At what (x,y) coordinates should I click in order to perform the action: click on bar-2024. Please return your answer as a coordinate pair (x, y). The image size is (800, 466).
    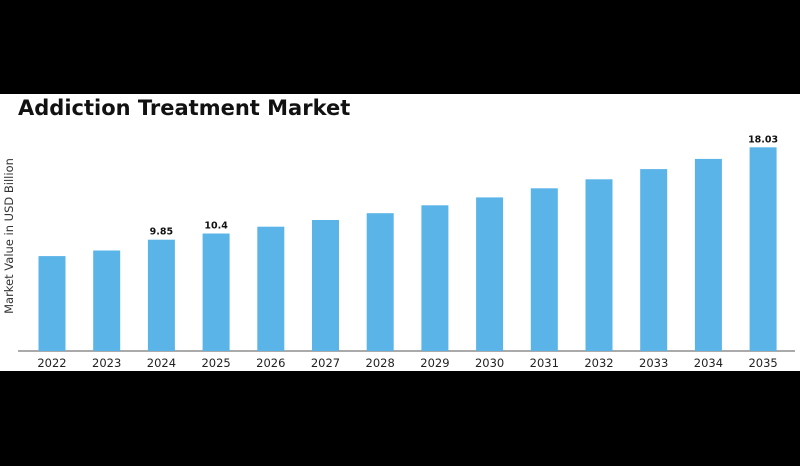
    Looking at the image, I should click on (161, 295).